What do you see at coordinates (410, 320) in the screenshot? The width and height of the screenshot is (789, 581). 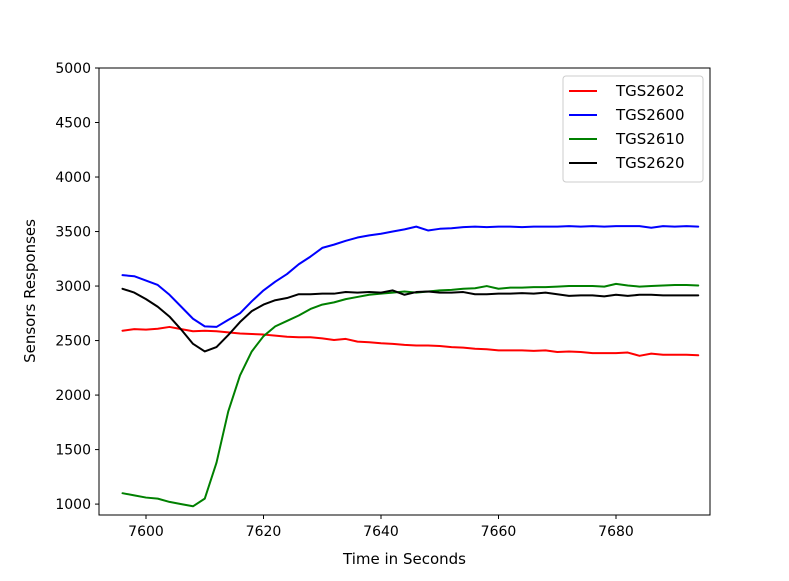 I see `series-line-tgs2620` at bounding box center [410, 320].